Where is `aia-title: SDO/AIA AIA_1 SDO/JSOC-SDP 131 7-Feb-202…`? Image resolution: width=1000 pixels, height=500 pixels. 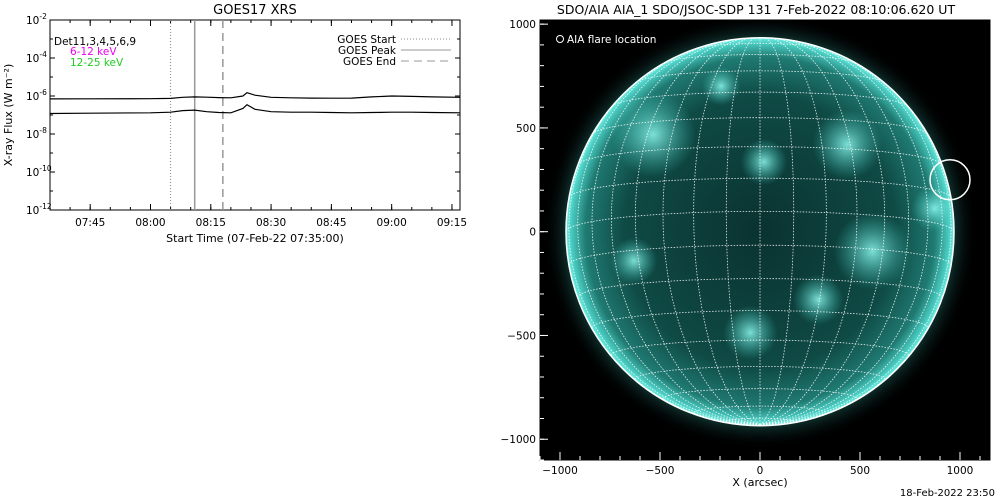
aia-title: SDO/AIA AIA_1 SDO/JSOC-SDP 131 7-Feb-202… is located at coordinates (756, 9).